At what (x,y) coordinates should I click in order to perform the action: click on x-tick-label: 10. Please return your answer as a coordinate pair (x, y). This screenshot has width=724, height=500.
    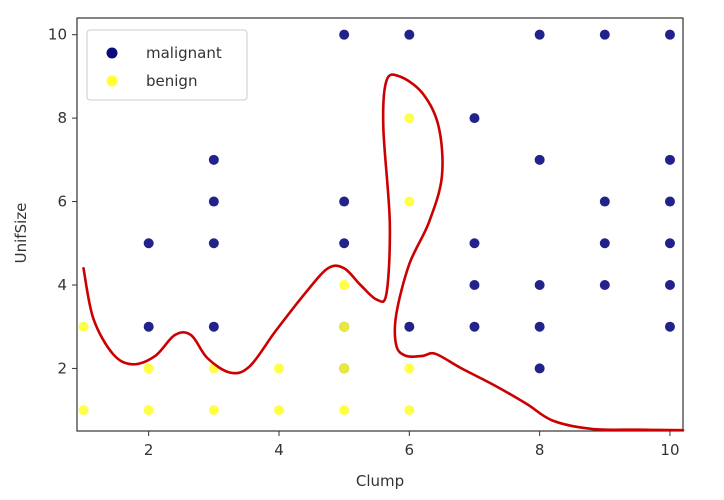
    Looking at the image, I should click on (669, 450).